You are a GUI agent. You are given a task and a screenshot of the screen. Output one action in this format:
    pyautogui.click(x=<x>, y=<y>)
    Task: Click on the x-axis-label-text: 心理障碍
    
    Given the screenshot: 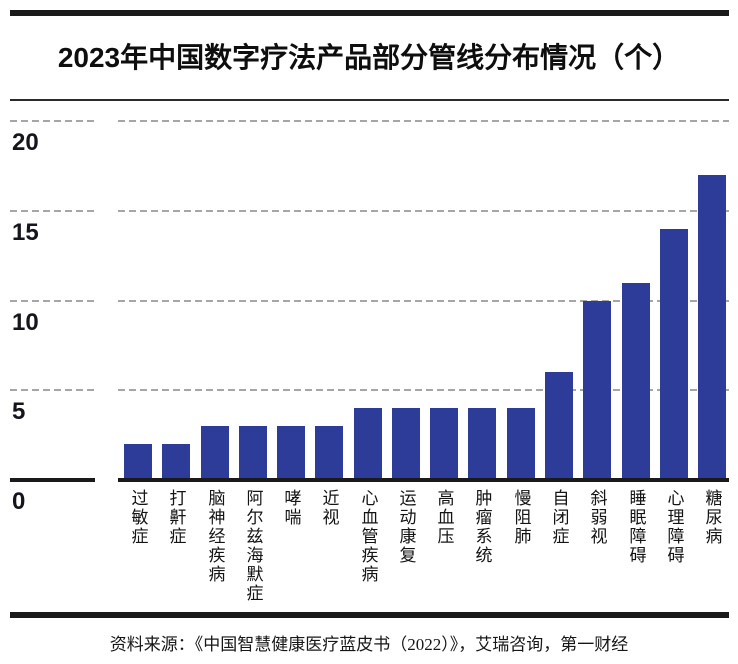 What is the action you would take?
    pyautogui.click(x=674, y=527)
    